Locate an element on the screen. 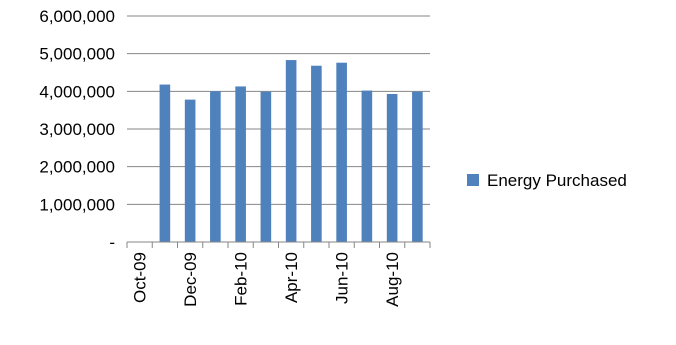 The width and height of the screenshot is (676, 345). legend: Energy Purchased is located at coordinates (547, 180).